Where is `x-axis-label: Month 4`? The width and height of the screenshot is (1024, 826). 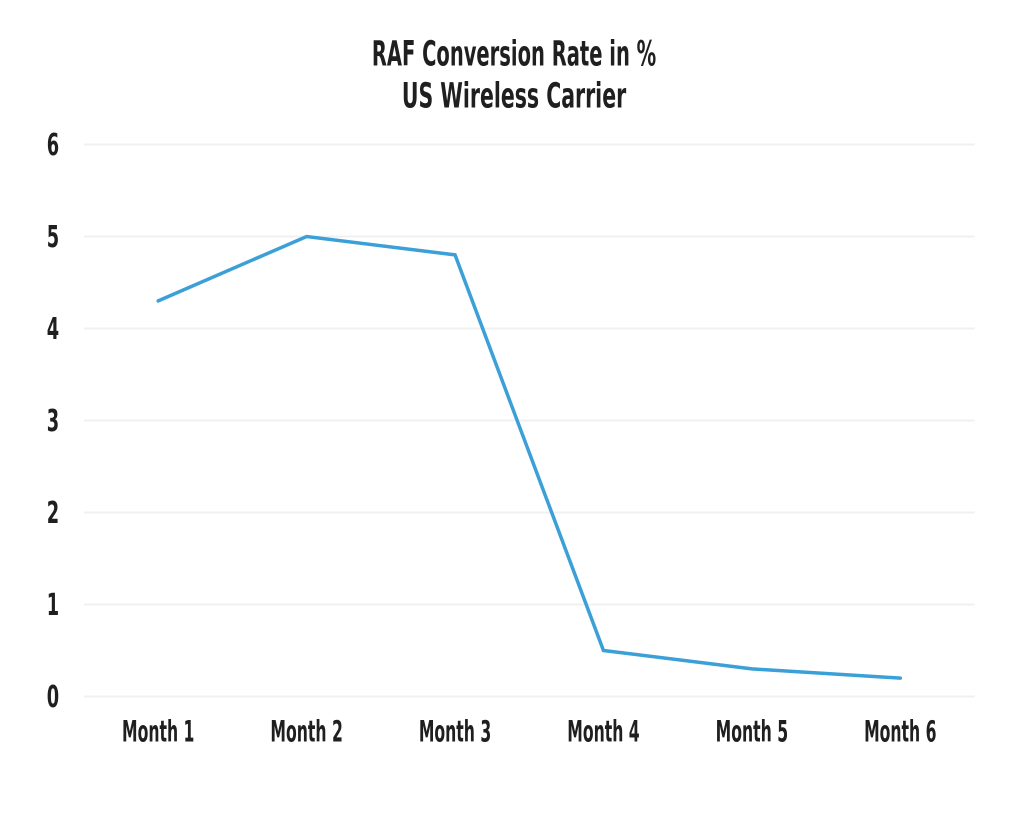
x-axis-label: Month 4 is located at coordinates (603, 732).